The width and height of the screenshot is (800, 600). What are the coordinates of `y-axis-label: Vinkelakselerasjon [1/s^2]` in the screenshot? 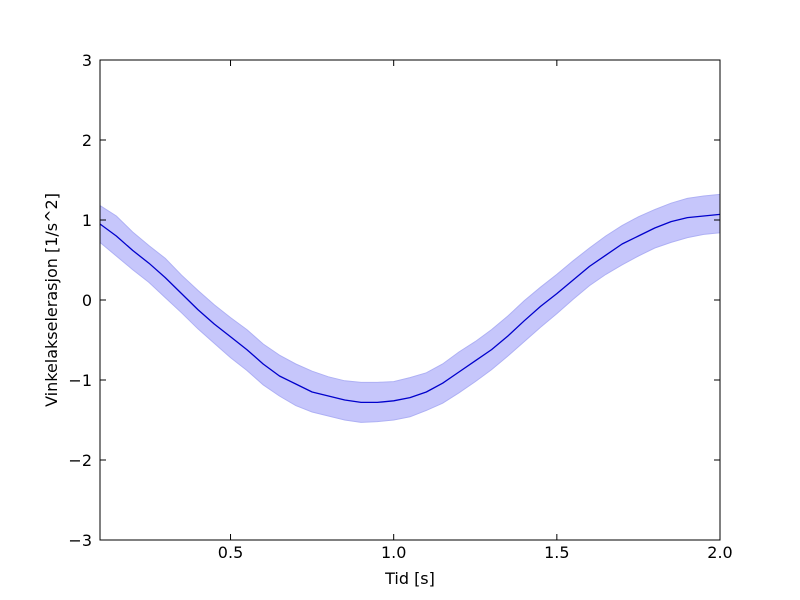 It's located at (51, 300).